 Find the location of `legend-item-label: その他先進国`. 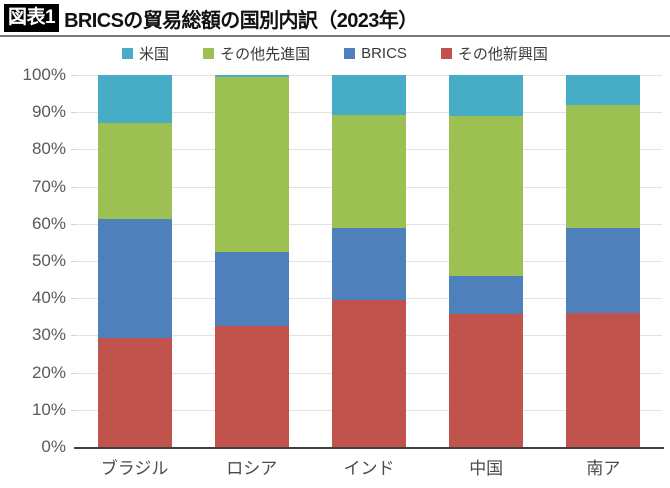

legend-item-label: その他先進国 is located at coordinates (265, 54).